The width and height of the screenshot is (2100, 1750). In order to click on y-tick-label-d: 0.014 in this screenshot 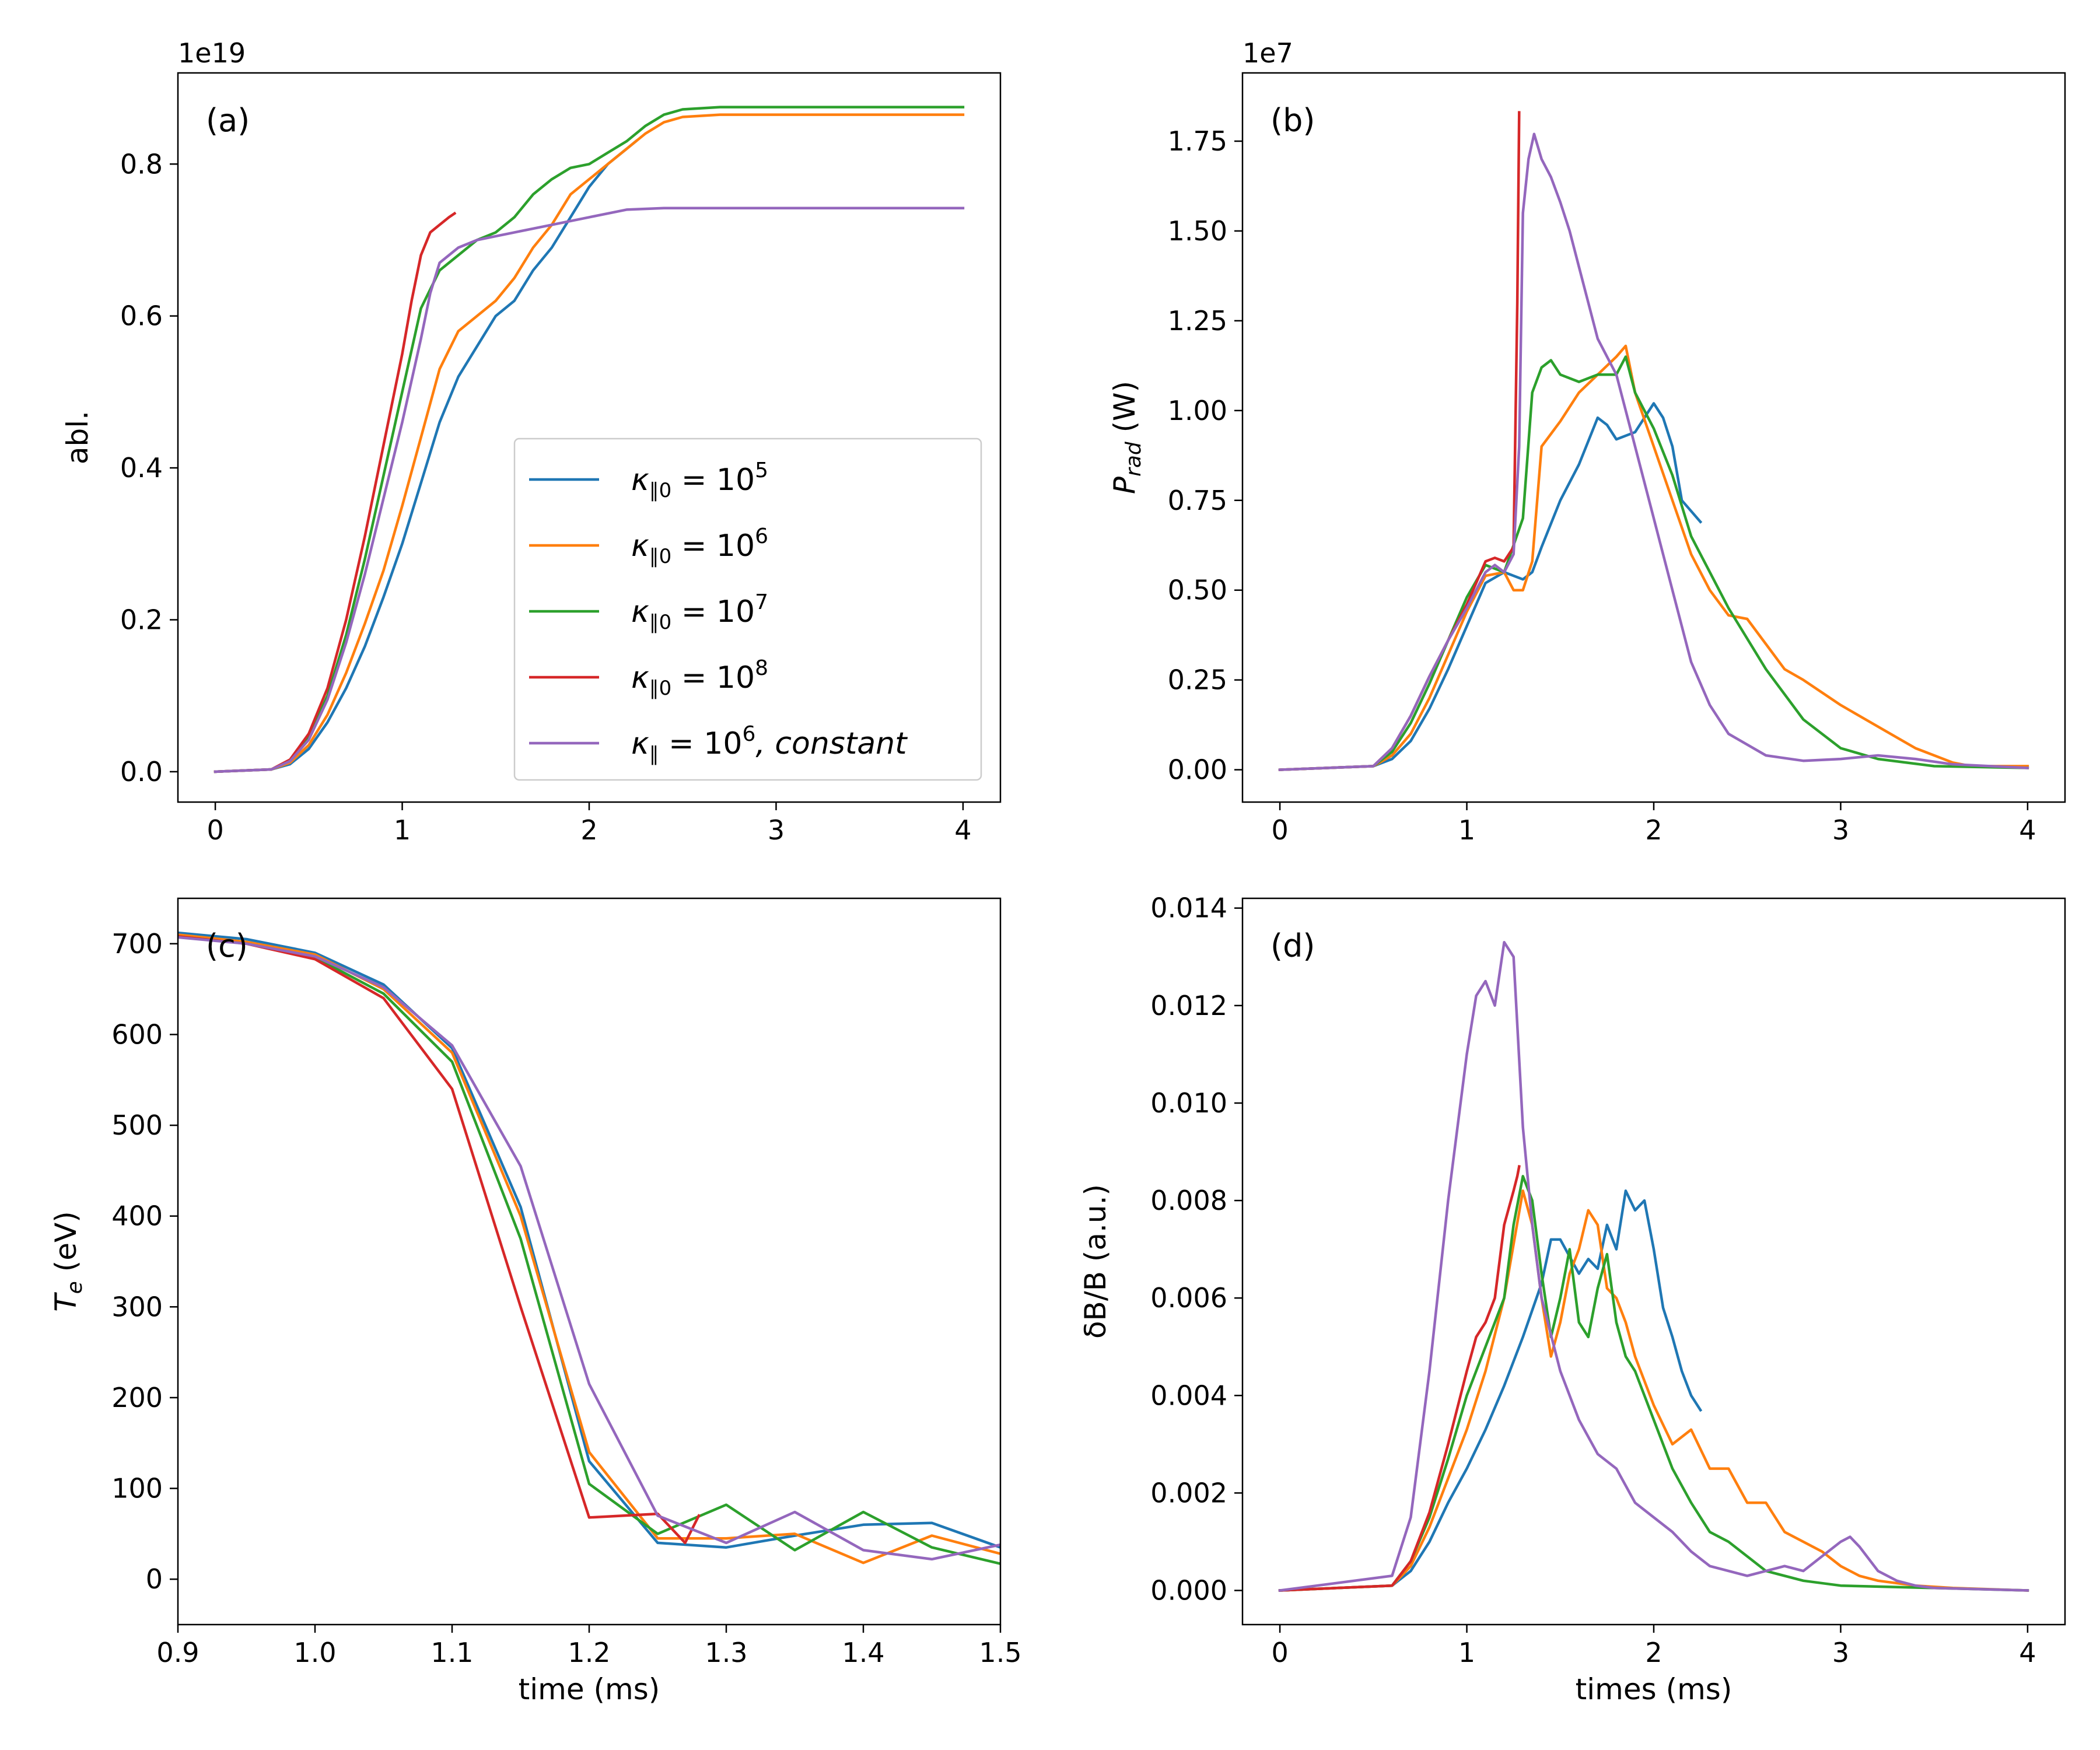, I will do `click(1188, 908)`.